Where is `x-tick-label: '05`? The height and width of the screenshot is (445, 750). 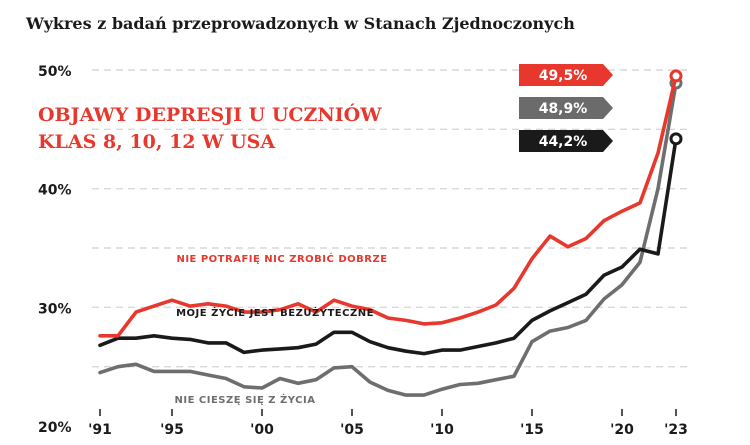 x-tick-label: '05 is located at coordinates (352, 430).